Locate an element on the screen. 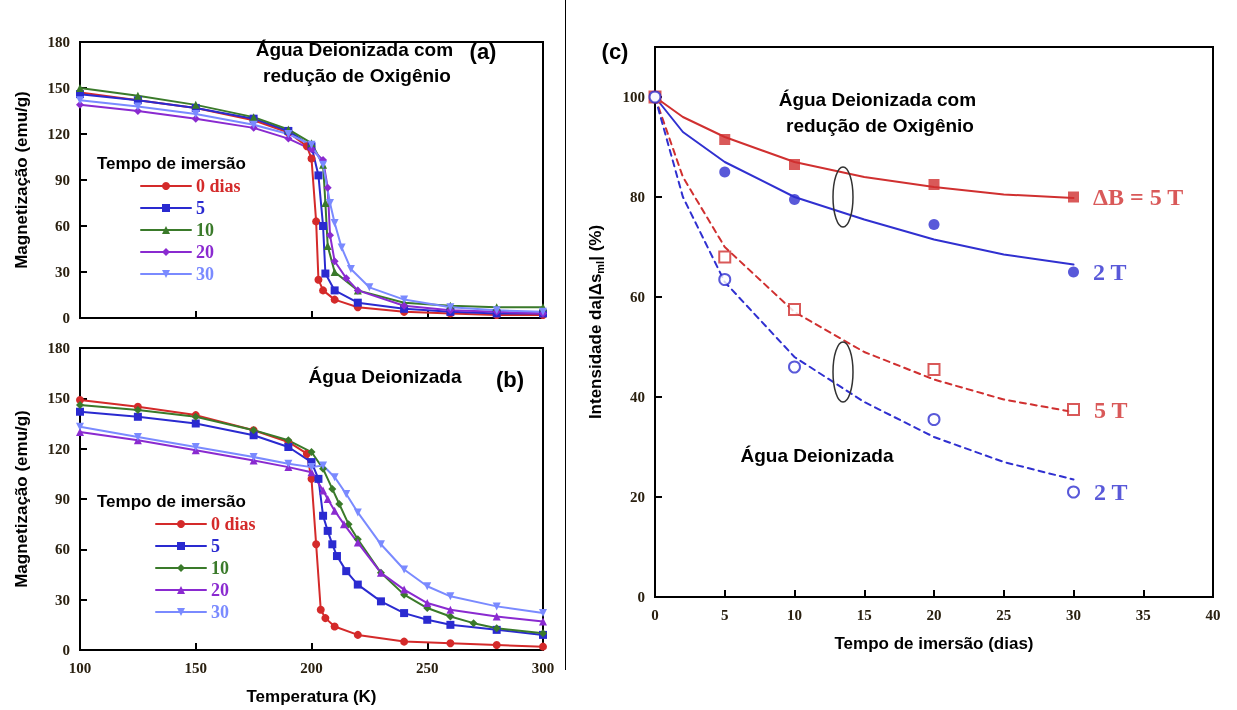 The width and height of the screenshot is (1237, 710). x-axis-title: Temperatura (K) is located at coordinates (311, 696).